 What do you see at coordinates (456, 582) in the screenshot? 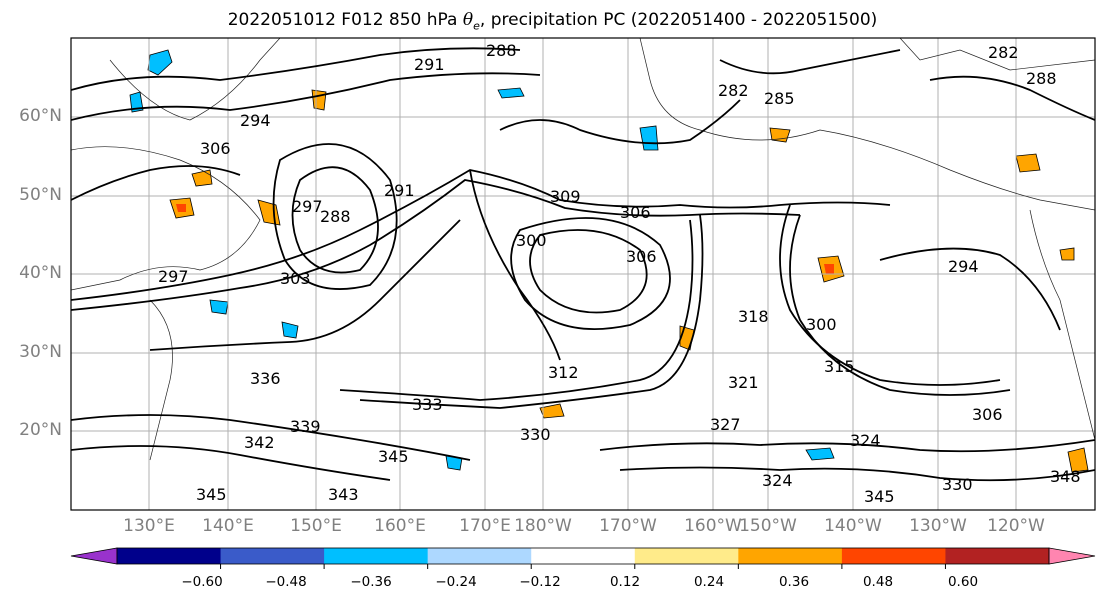
I see `colorbar-tick-label: −0.24` at bounding box center [456, 582].